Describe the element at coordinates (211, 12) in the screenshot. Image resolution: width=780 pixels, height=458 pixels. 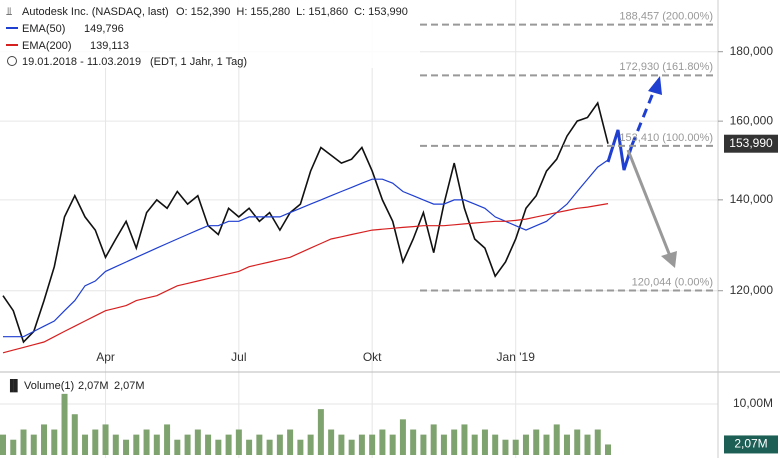
I see `ohlc-value: 152,390` at that location.